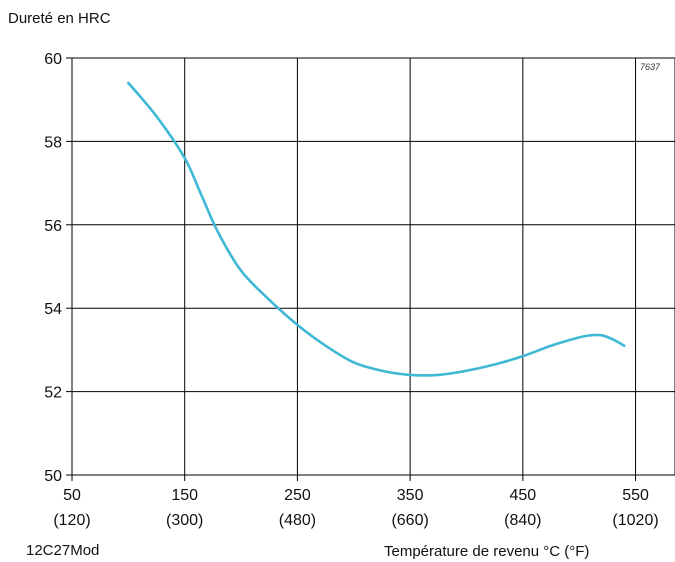  What do you see at coordinates (486, 551) in the screenshot?
I see `x-axis-title: Température de revenu °C (°F)` at bounding box center [486, 551].